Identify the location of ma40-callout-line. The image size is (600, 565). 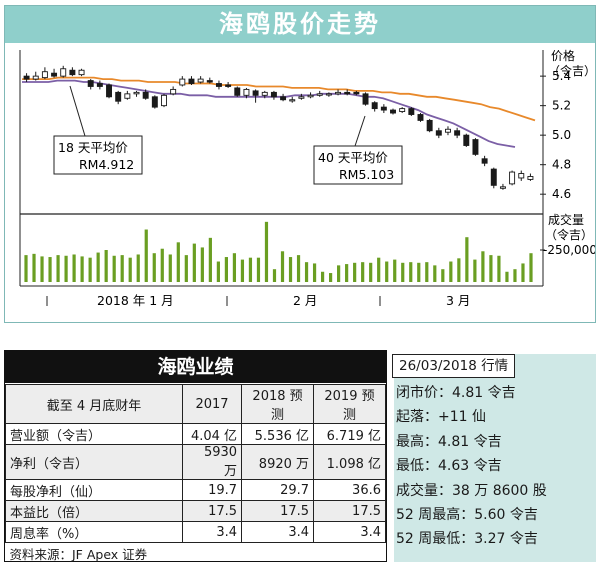
(360, 131).